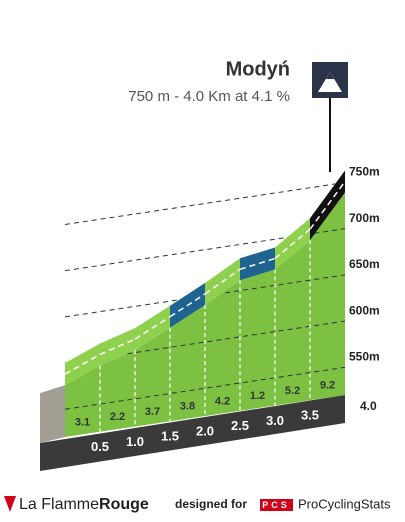  What do you see at coordinates (257, 396) in the screenshot?
I see `gradient-label: 1.2` at bounding box center [257, 396].